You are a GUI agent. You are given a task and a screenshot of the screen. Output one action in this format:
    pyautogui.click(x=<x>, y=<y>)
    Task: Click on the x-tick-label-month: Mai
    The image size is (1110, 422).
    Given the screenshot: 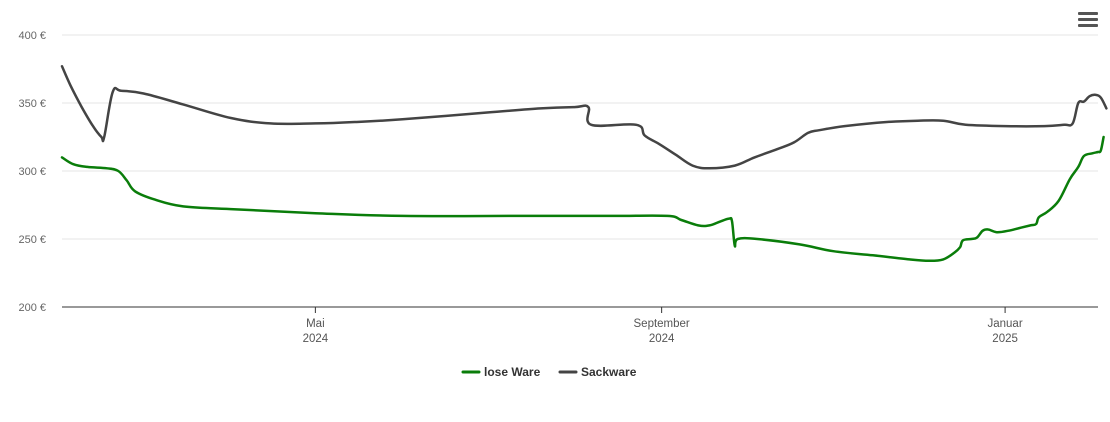 What is the action you would take?
    pyautogui.click(x=315, y=324)
    